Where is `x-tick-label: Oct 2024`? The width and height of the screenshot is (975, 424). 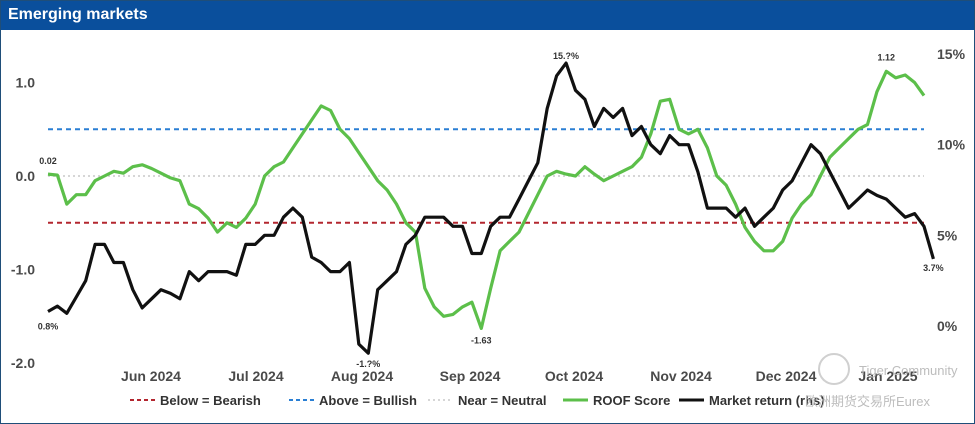
x-tick-label: Oct 2024 is located at coordinates (574, 376).